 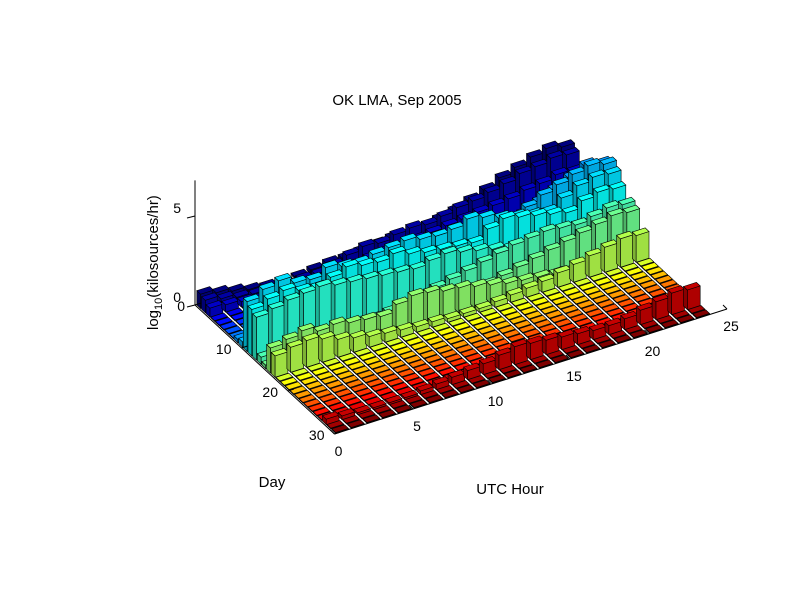 What do you see at coordinates (531, 371) in the screenshot?
I see `hour-axis-line` at bounding box center [531, 371].